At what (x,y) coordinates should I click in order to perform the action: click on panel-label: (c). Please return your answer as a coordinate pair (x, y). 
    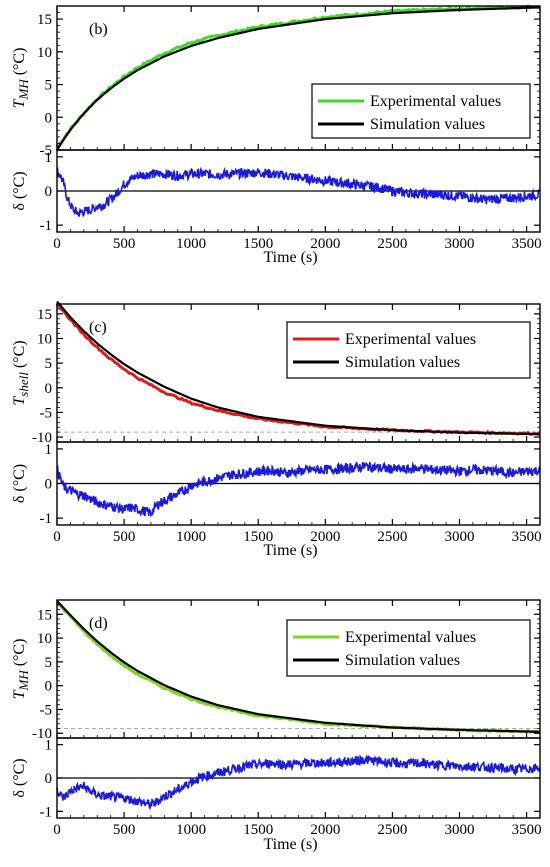
    Looking at the image, I should click on (98, 327).